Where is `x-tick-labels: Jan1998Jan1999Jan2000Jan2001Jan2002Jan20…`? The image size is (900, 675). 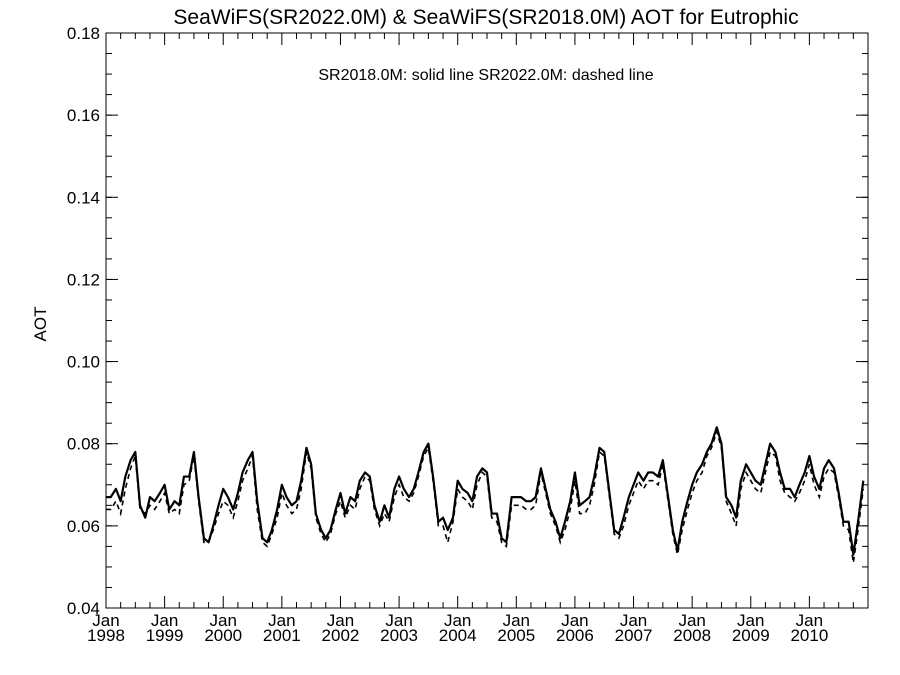 x-tick-labels: Jan1998Jan1999Jan2000Jan2001Jan2002Jan20… is located at coordinates (457, 628).